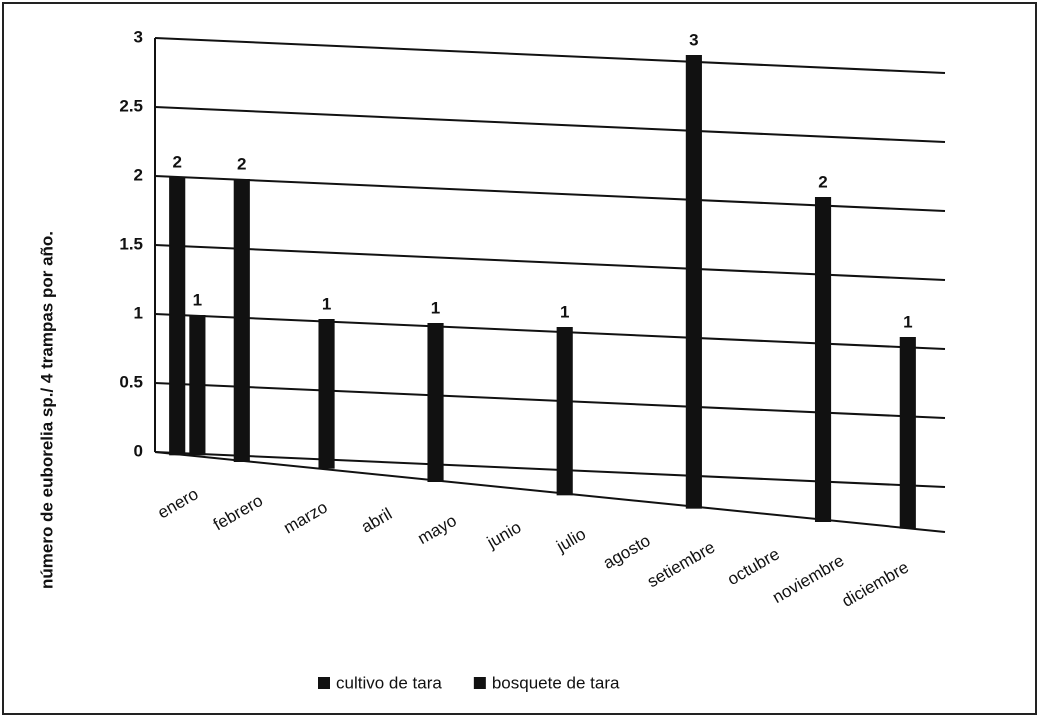 The width and height of the screenshot is (1039, 717). What do you see at coordinates (238, 512) in the screenshot?
I see `x-tick-label: febrero` at bounding box center [238, 512].